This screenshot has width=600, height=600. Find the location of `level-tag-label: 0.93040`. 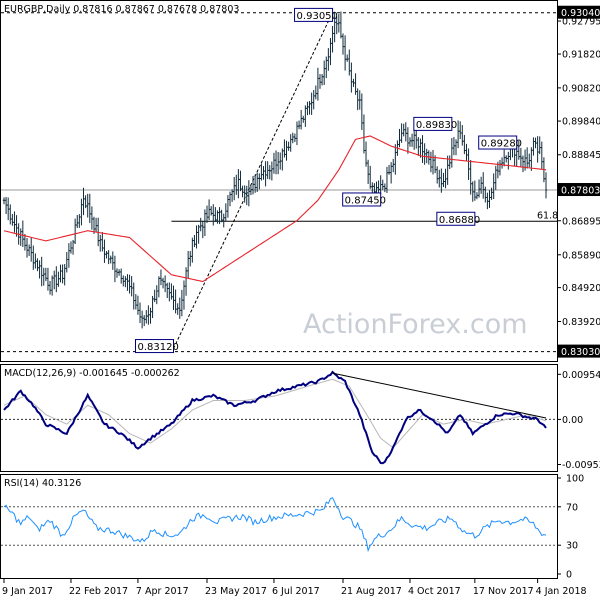

level-tag-label: 0.93040 is located at coordinates (580, 13).